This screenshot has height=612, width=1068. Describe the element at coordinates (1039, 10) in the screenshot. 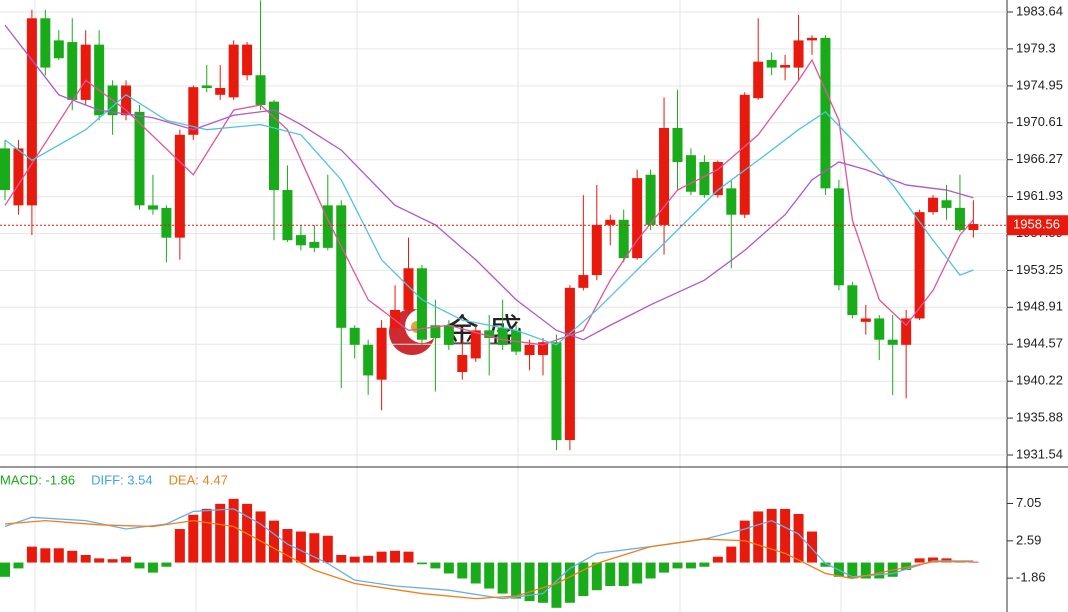

I see `y-tick-label: 1983.64` at that location.